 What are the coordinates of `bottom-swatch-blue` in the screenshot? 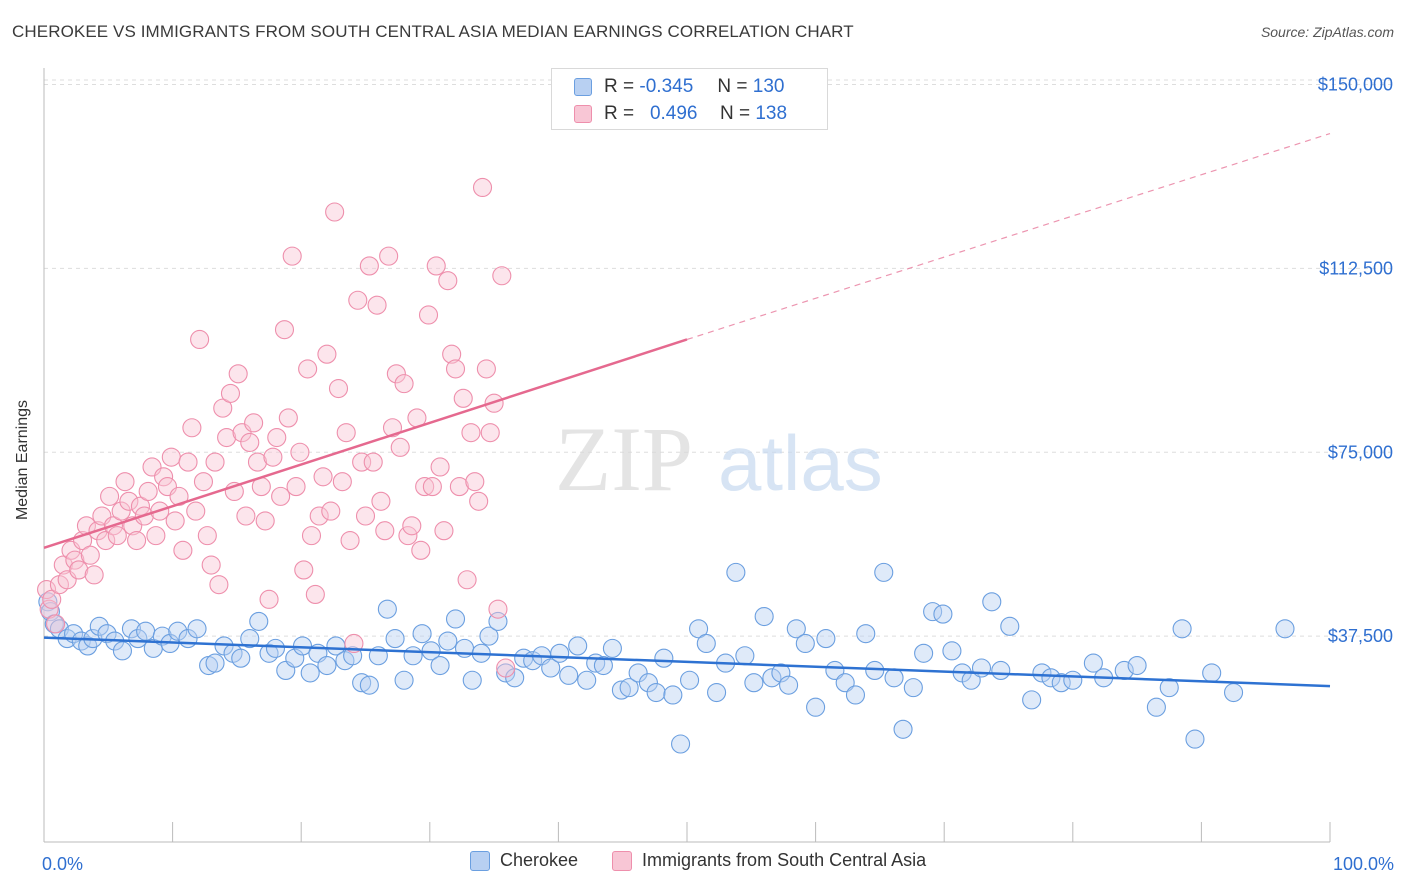 It's located at (480, 860).